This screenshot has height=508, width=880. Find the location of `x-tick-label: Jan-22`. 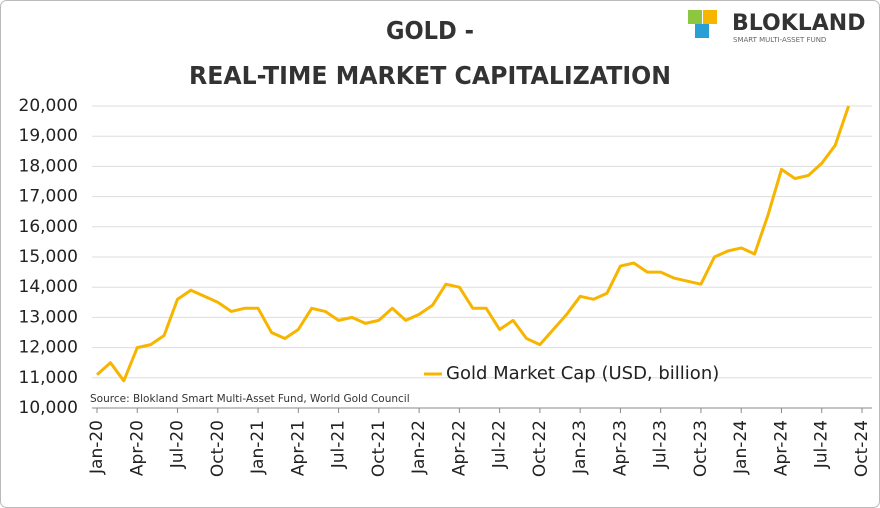

x-tick-label: Jan-22 is located at coordinates (419, 447).